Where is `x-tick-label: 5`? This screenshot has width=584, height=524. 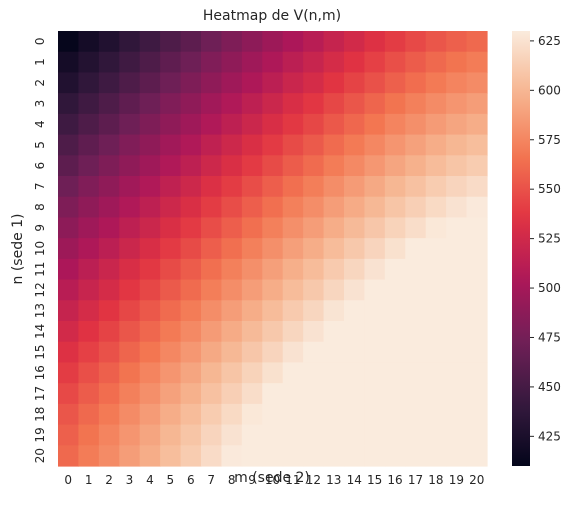 x-tick-label: 5 is located at coordinates (171, 480).